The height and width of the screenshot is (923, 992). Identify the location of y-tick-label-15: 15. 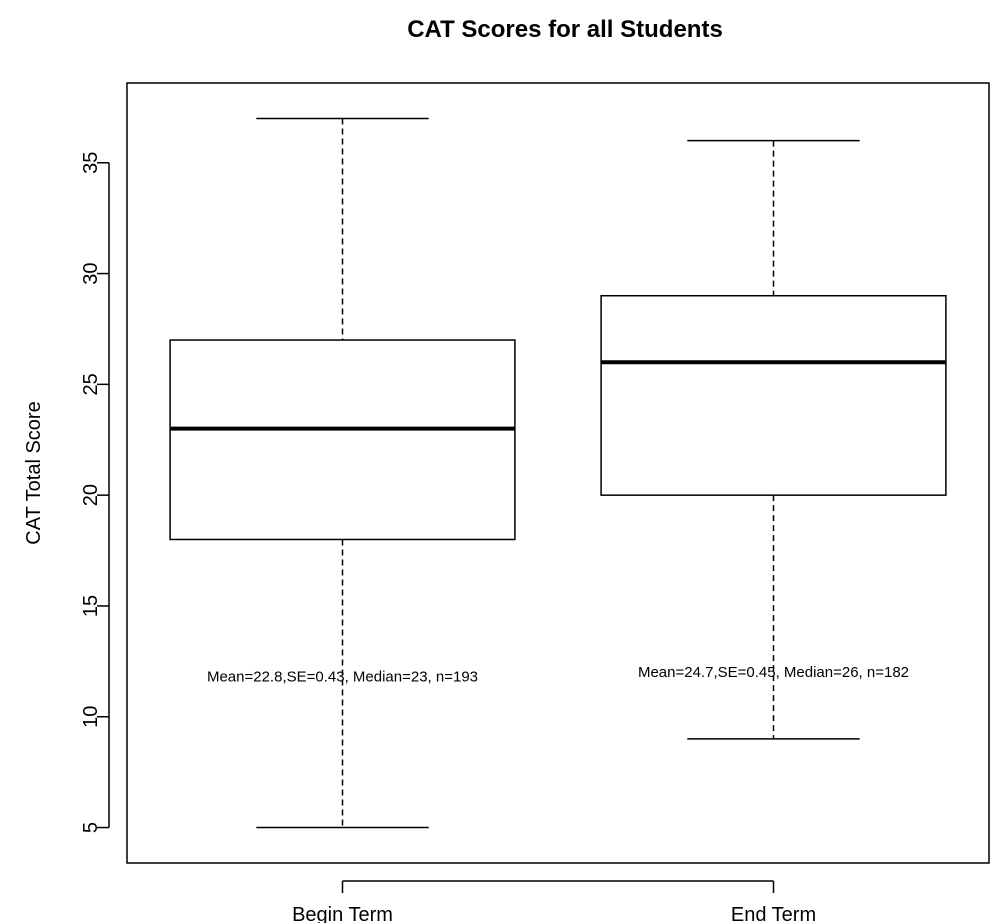
(91, 606).